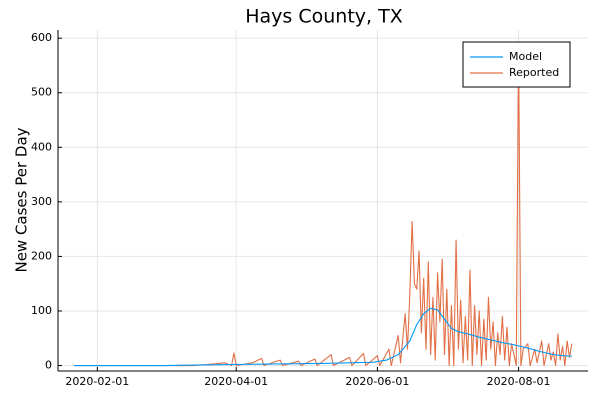 Image resolution: width=600 pixels, height=400 pixels. I want to click on y-tick-label: 600, so click(41, 37).